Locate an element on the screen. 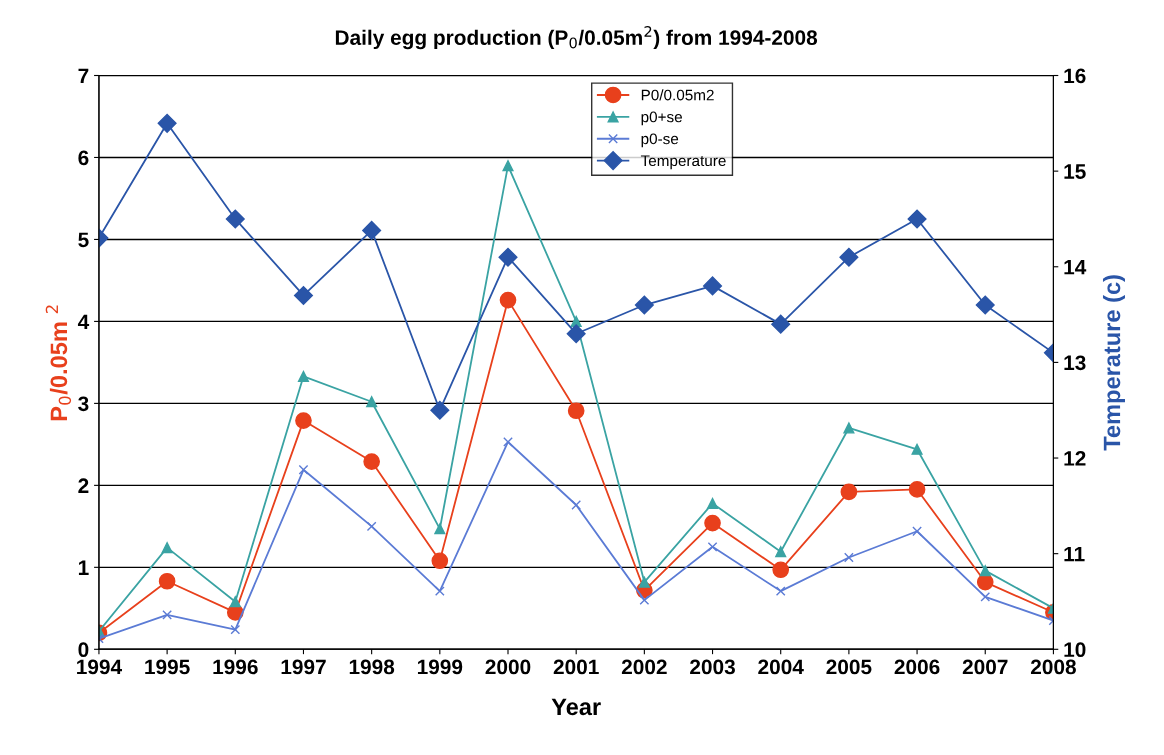 This screenshot has height=755, width=1164. x-tick-label: 1998 is located at coordinates (372, 667).